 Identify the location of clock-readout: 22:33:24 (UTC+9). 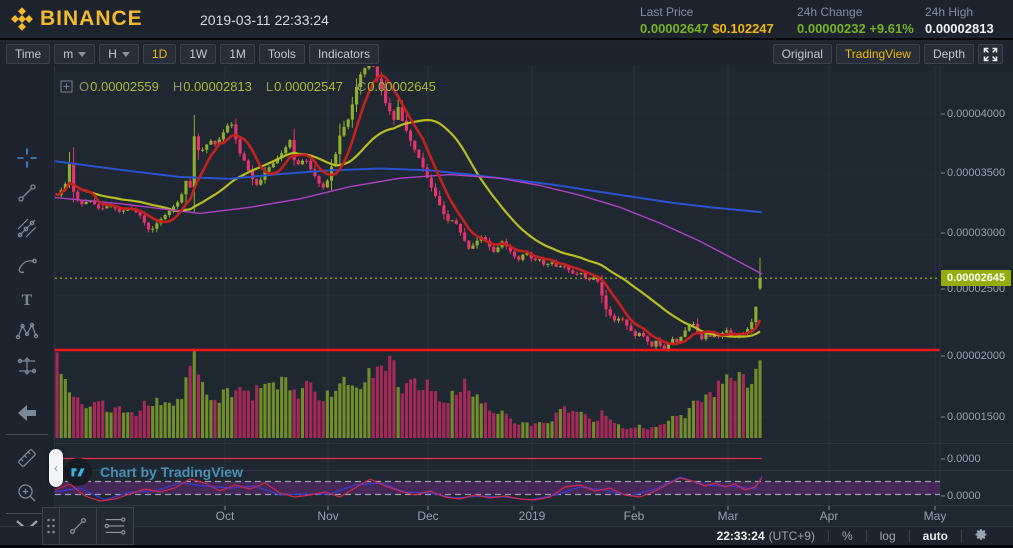
(765, 536).